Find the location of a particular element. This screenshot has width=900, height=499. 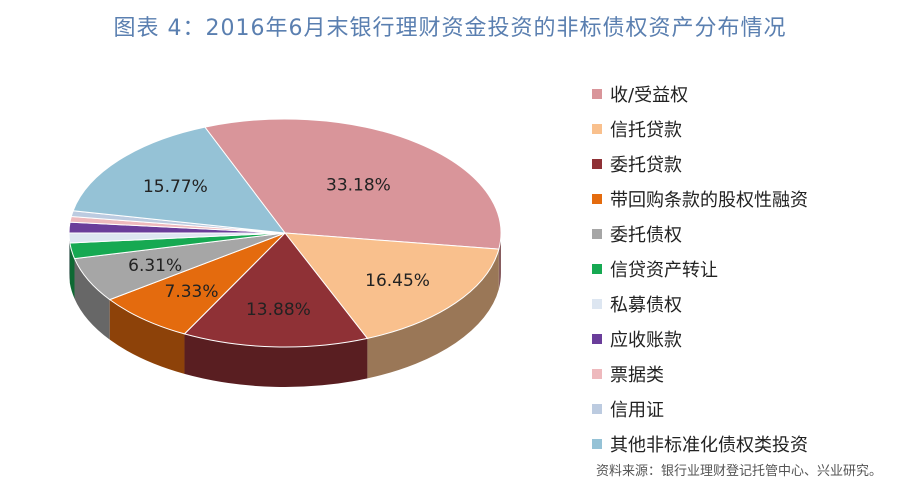

legend-label: 收/受益权 is located at coordinates (649, 95).